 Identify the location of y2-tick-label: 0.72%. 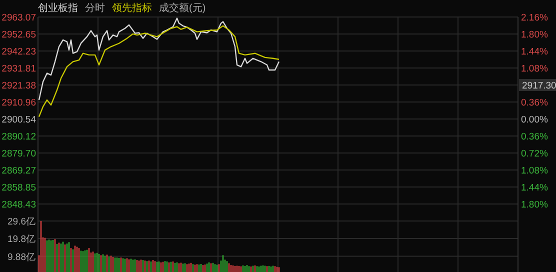
(534, 154).